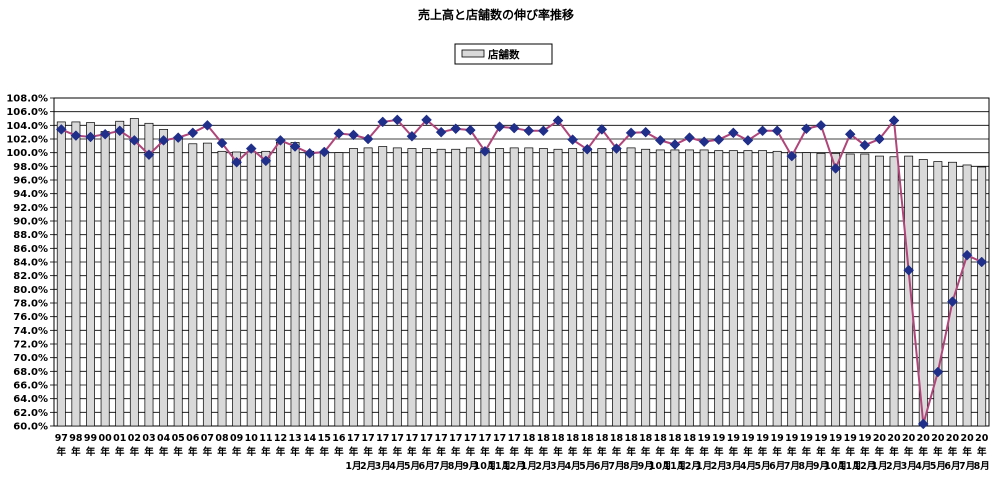 The height and width of the screenshot is (497, 993). I want to click on x-tick-label: 06, so click(193, 438).